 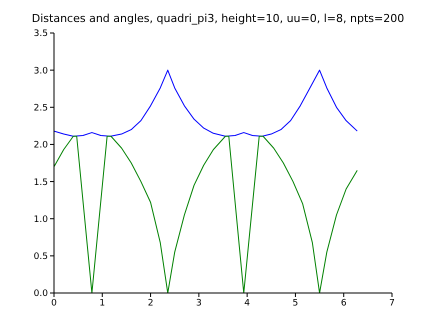 I want to click on y-tick-label: 3.0, so click(x=41, y=71).